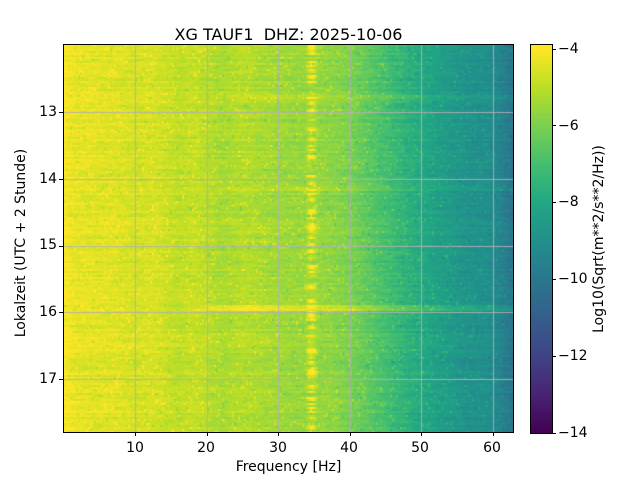  What do you see at coordinates (492, 448) in the screenshot?
I see `x-tick-label: 60` at bounding box center [492, 448].